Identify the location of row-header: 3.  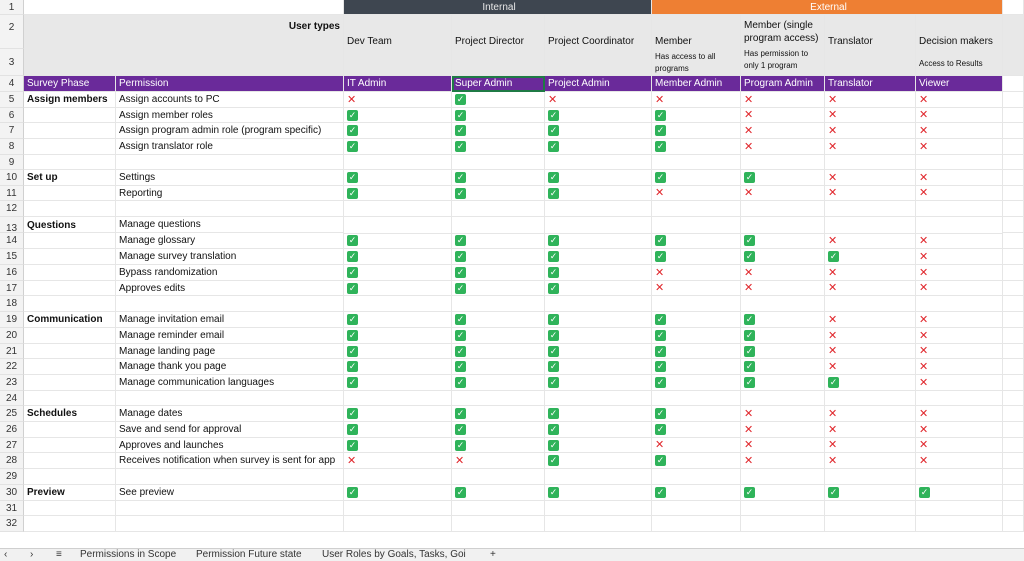
(12, 62).